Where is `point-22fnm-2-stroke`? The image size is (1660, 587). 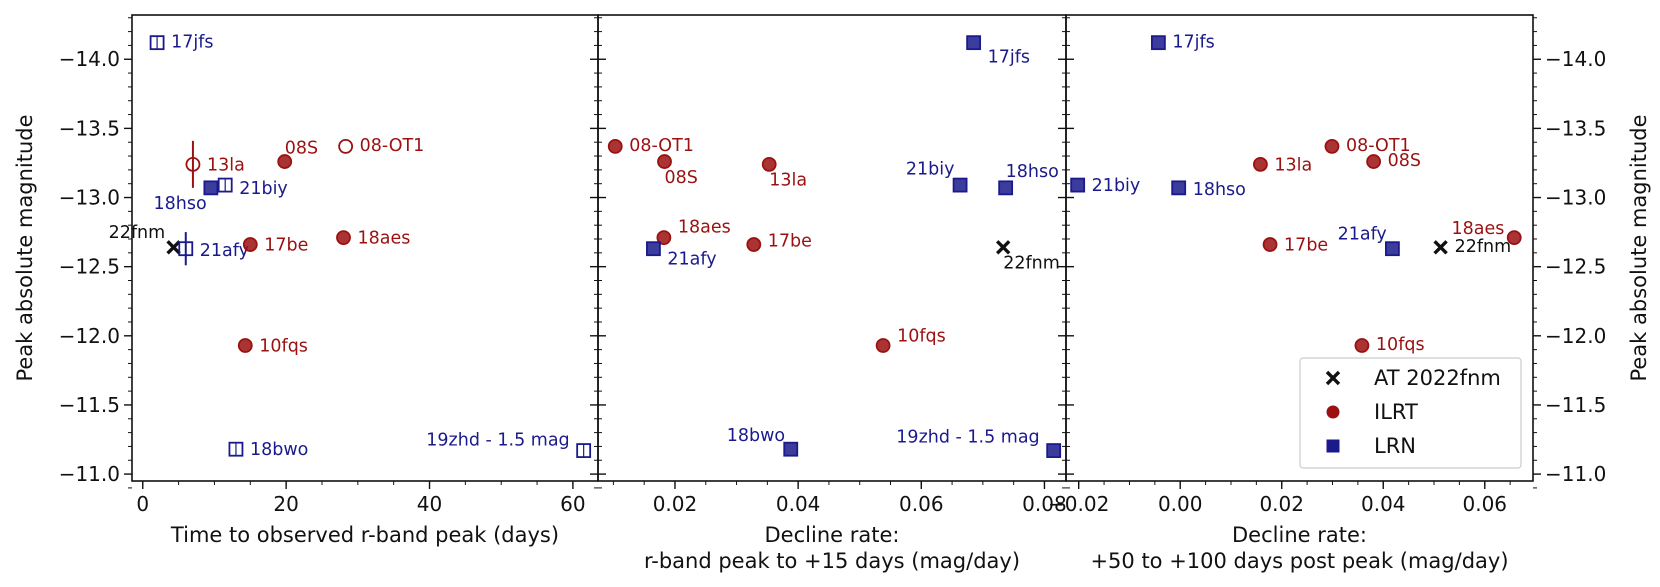
point-22fnm-2-stroke is located at coordinates (1003, 247).